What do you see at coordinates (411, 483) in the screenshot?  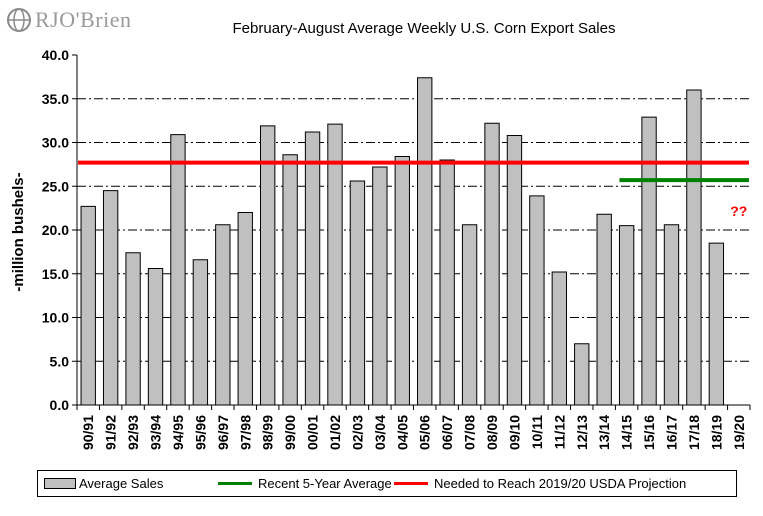 I see `legend-swatch-red-line` at bounding box center [411, 483].